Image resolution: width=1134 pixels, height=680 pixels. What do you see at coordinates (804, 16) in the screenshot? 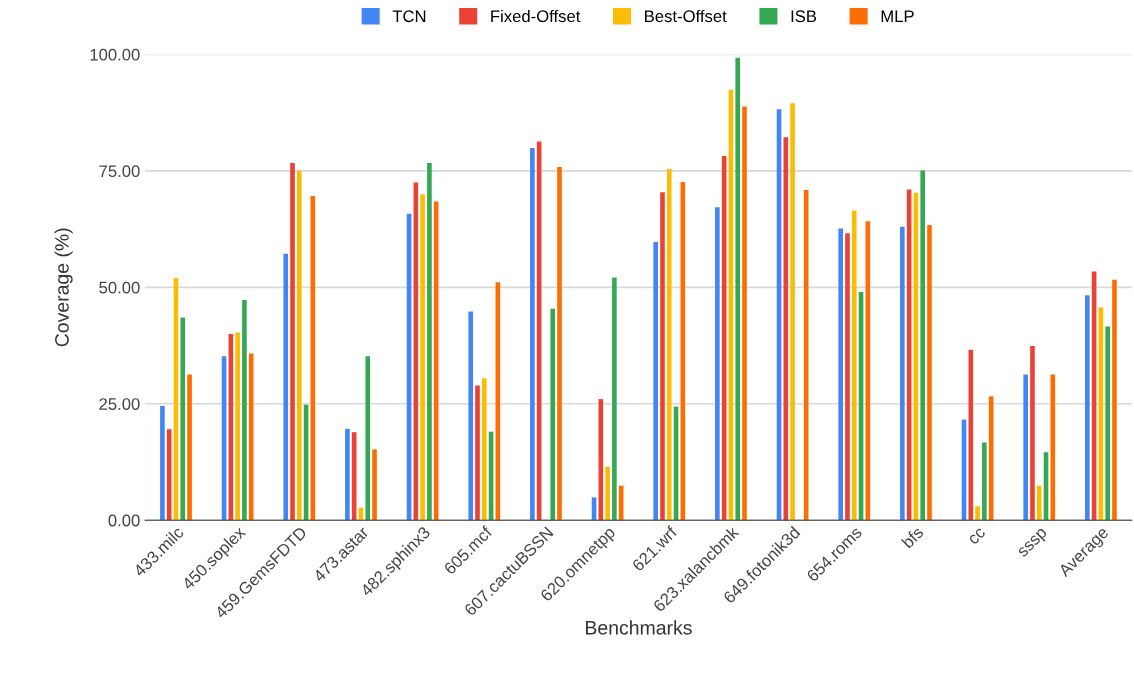
I see `legend-label: ISB` at bounding box center [804, 16].